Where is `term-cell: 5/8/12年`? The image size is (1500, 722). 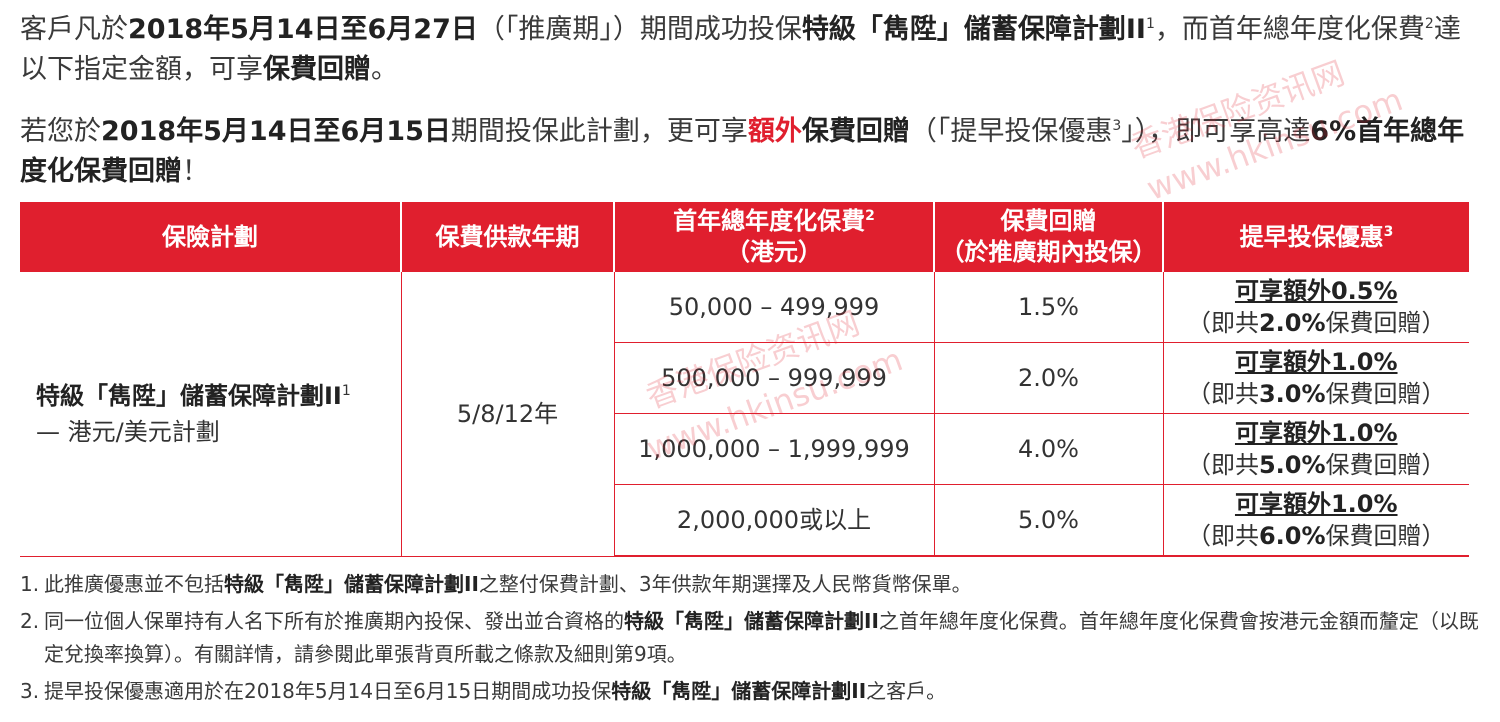
term-cell: 5/8/12年 is located at coordinates (507, 414).